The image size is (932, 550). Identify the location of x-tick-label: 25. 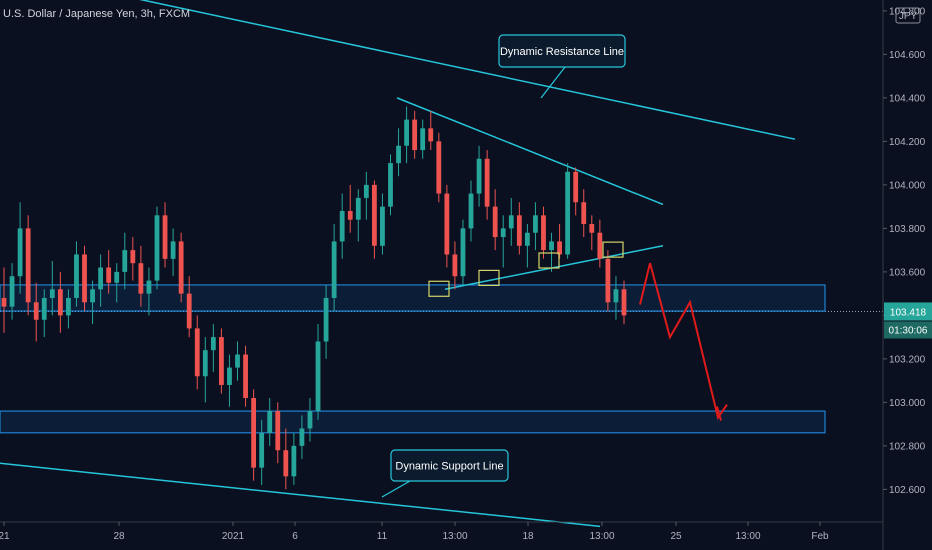
(676, 536).